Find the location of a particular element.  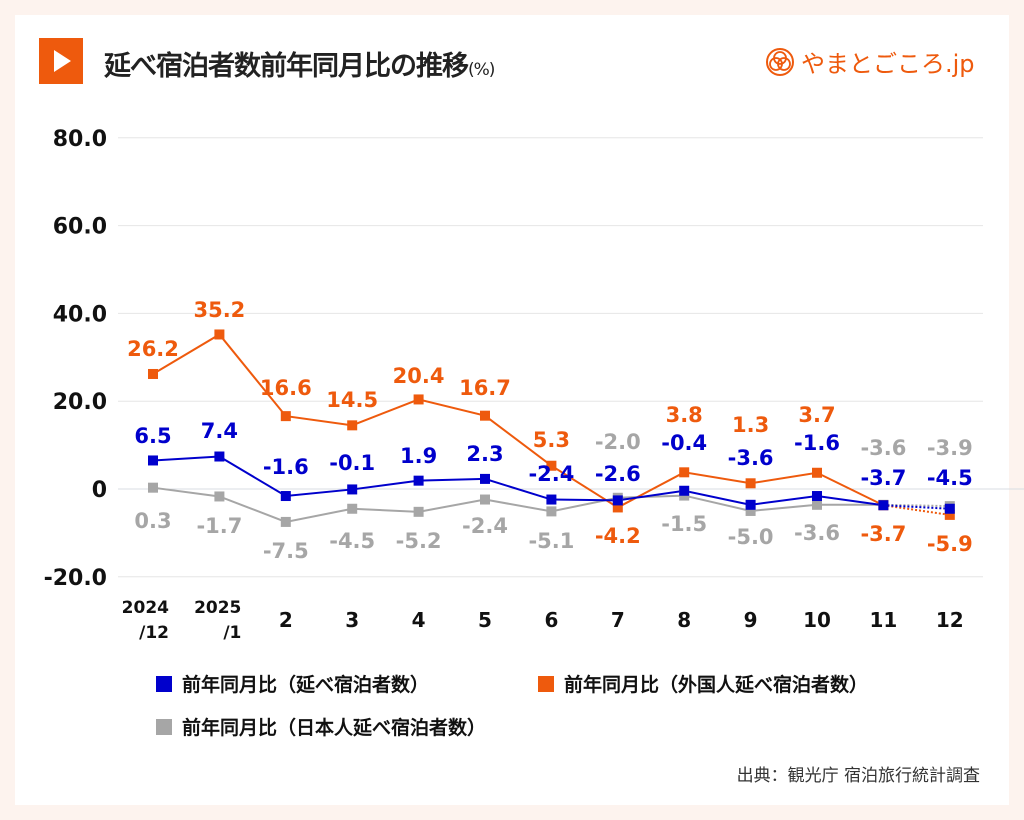

y-tick-label: 60.0 is located at coordinates (80, 227).